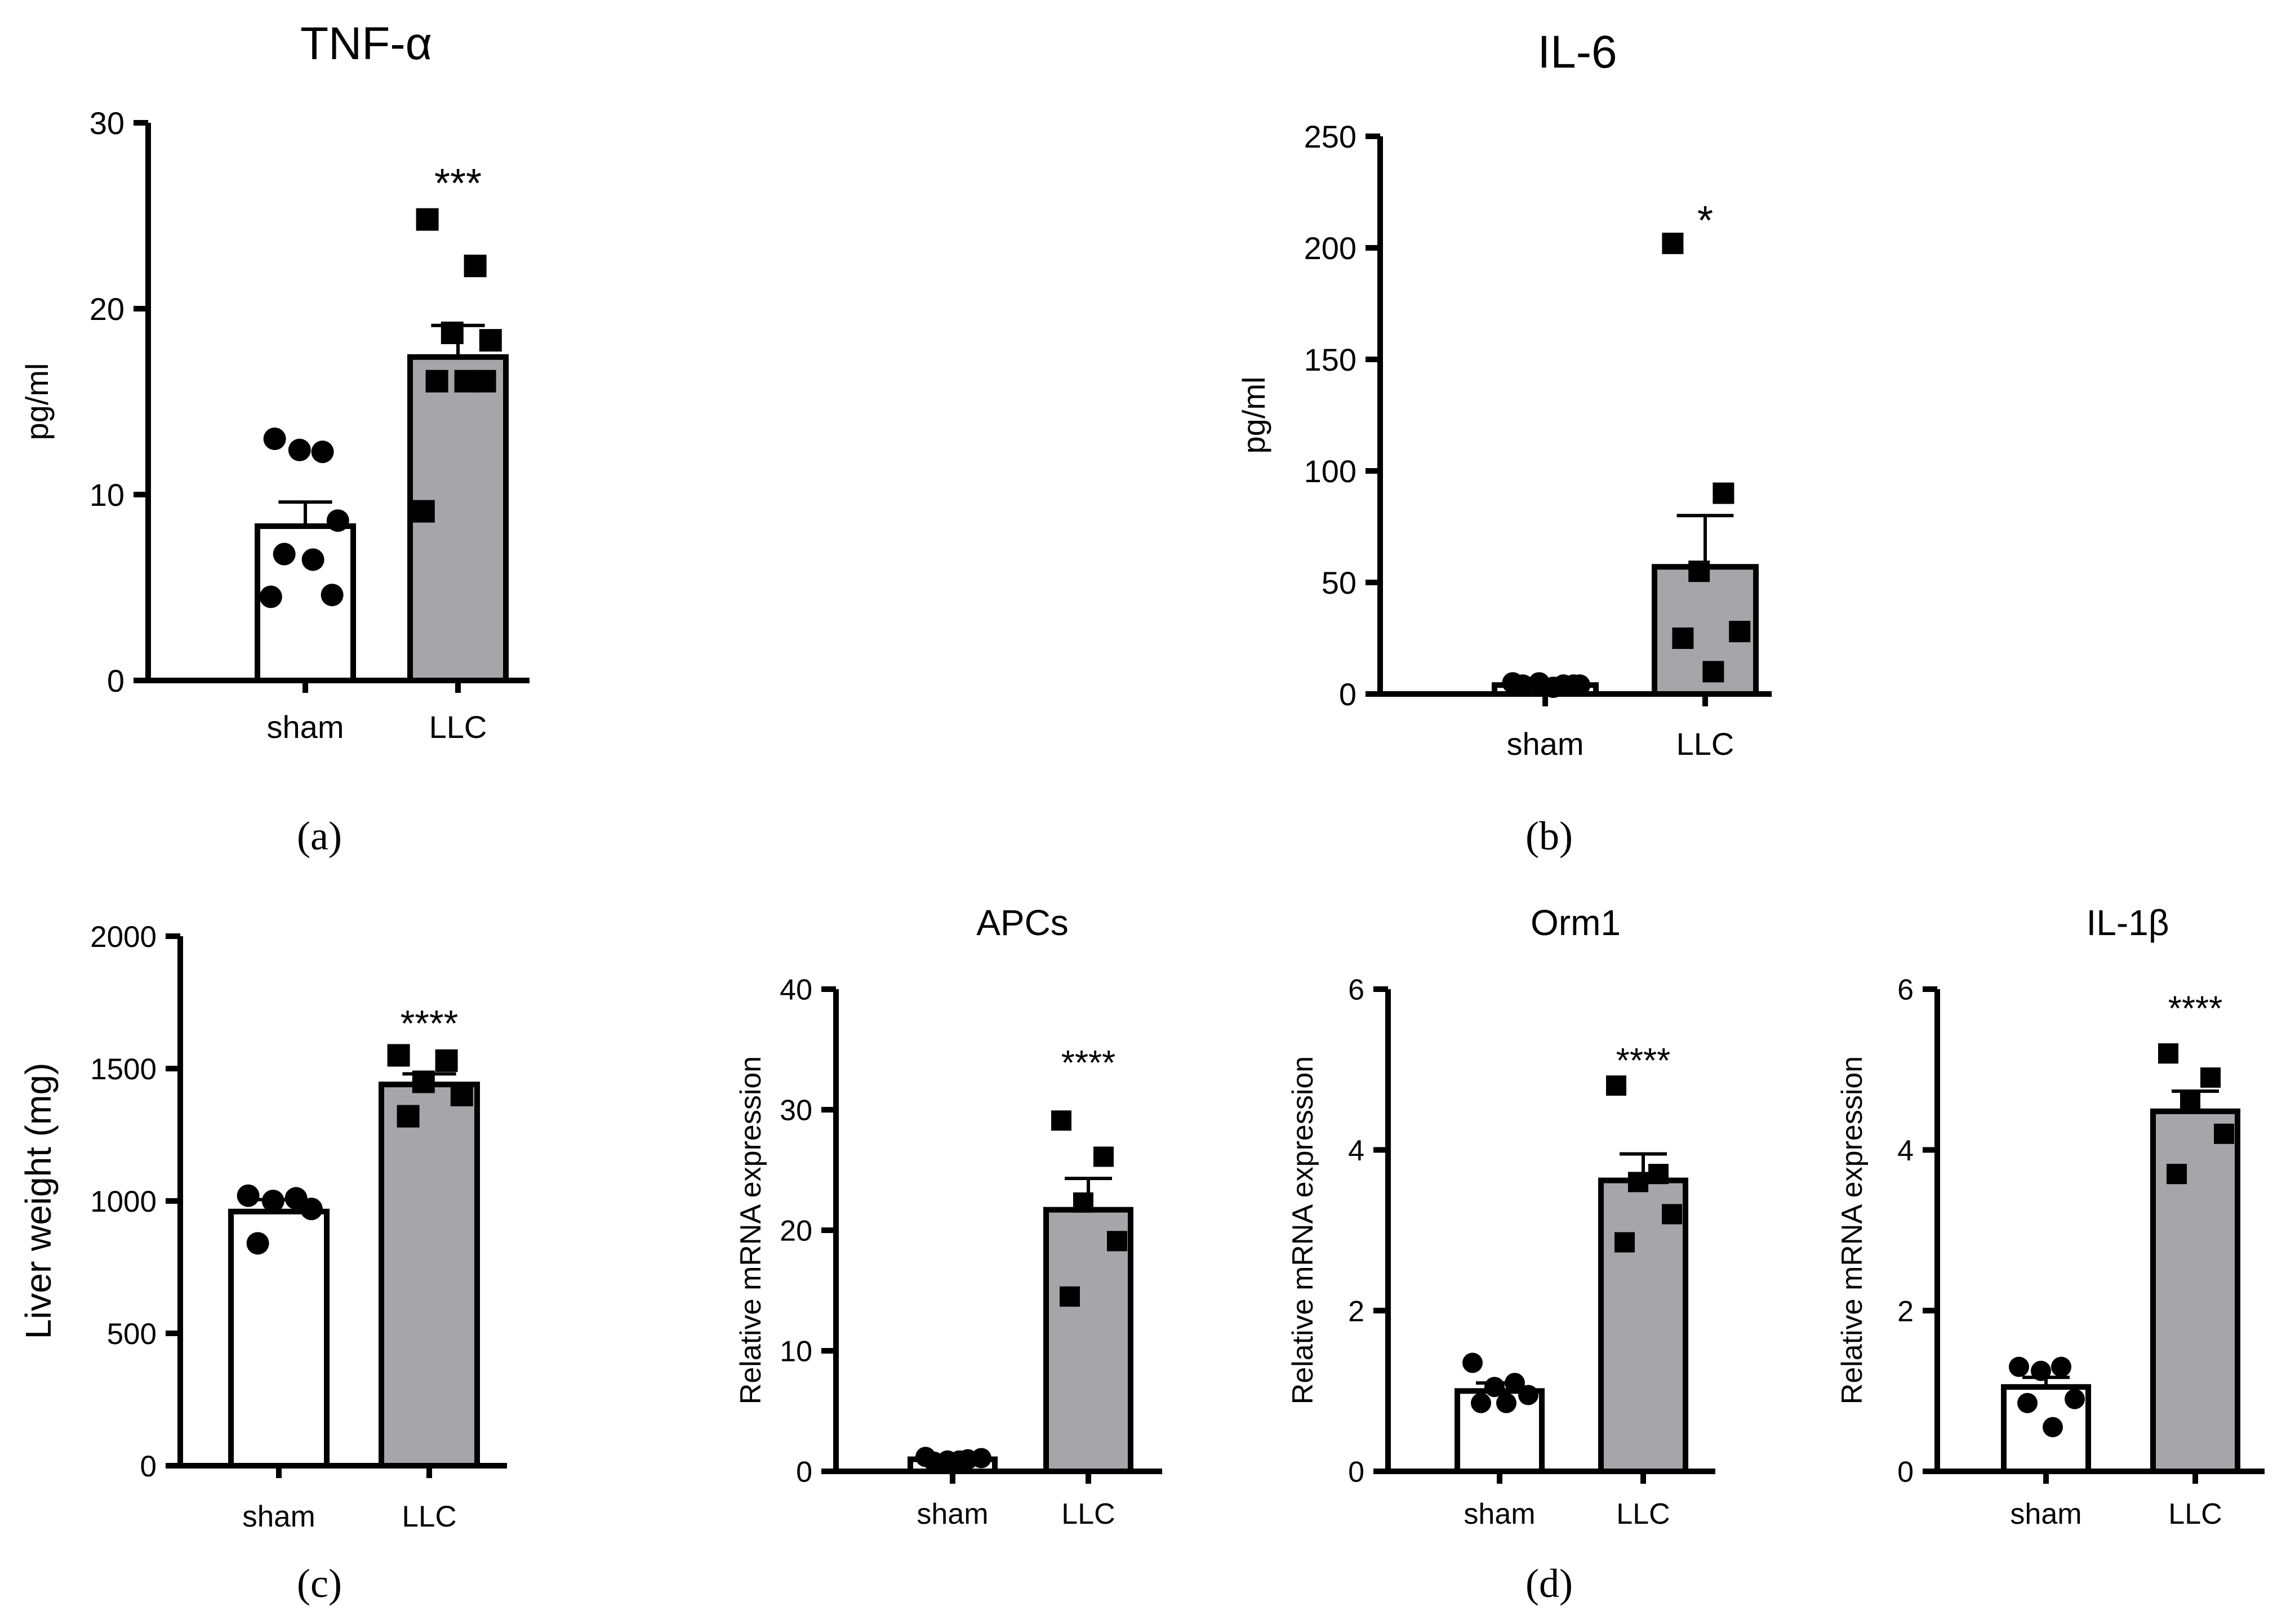 This screenshot has width=2295, height=1624. What do you see at coordinates (1022, 923) in the screenshot?
I see `chart-title: APCs` at bounding box center [1022, 923].